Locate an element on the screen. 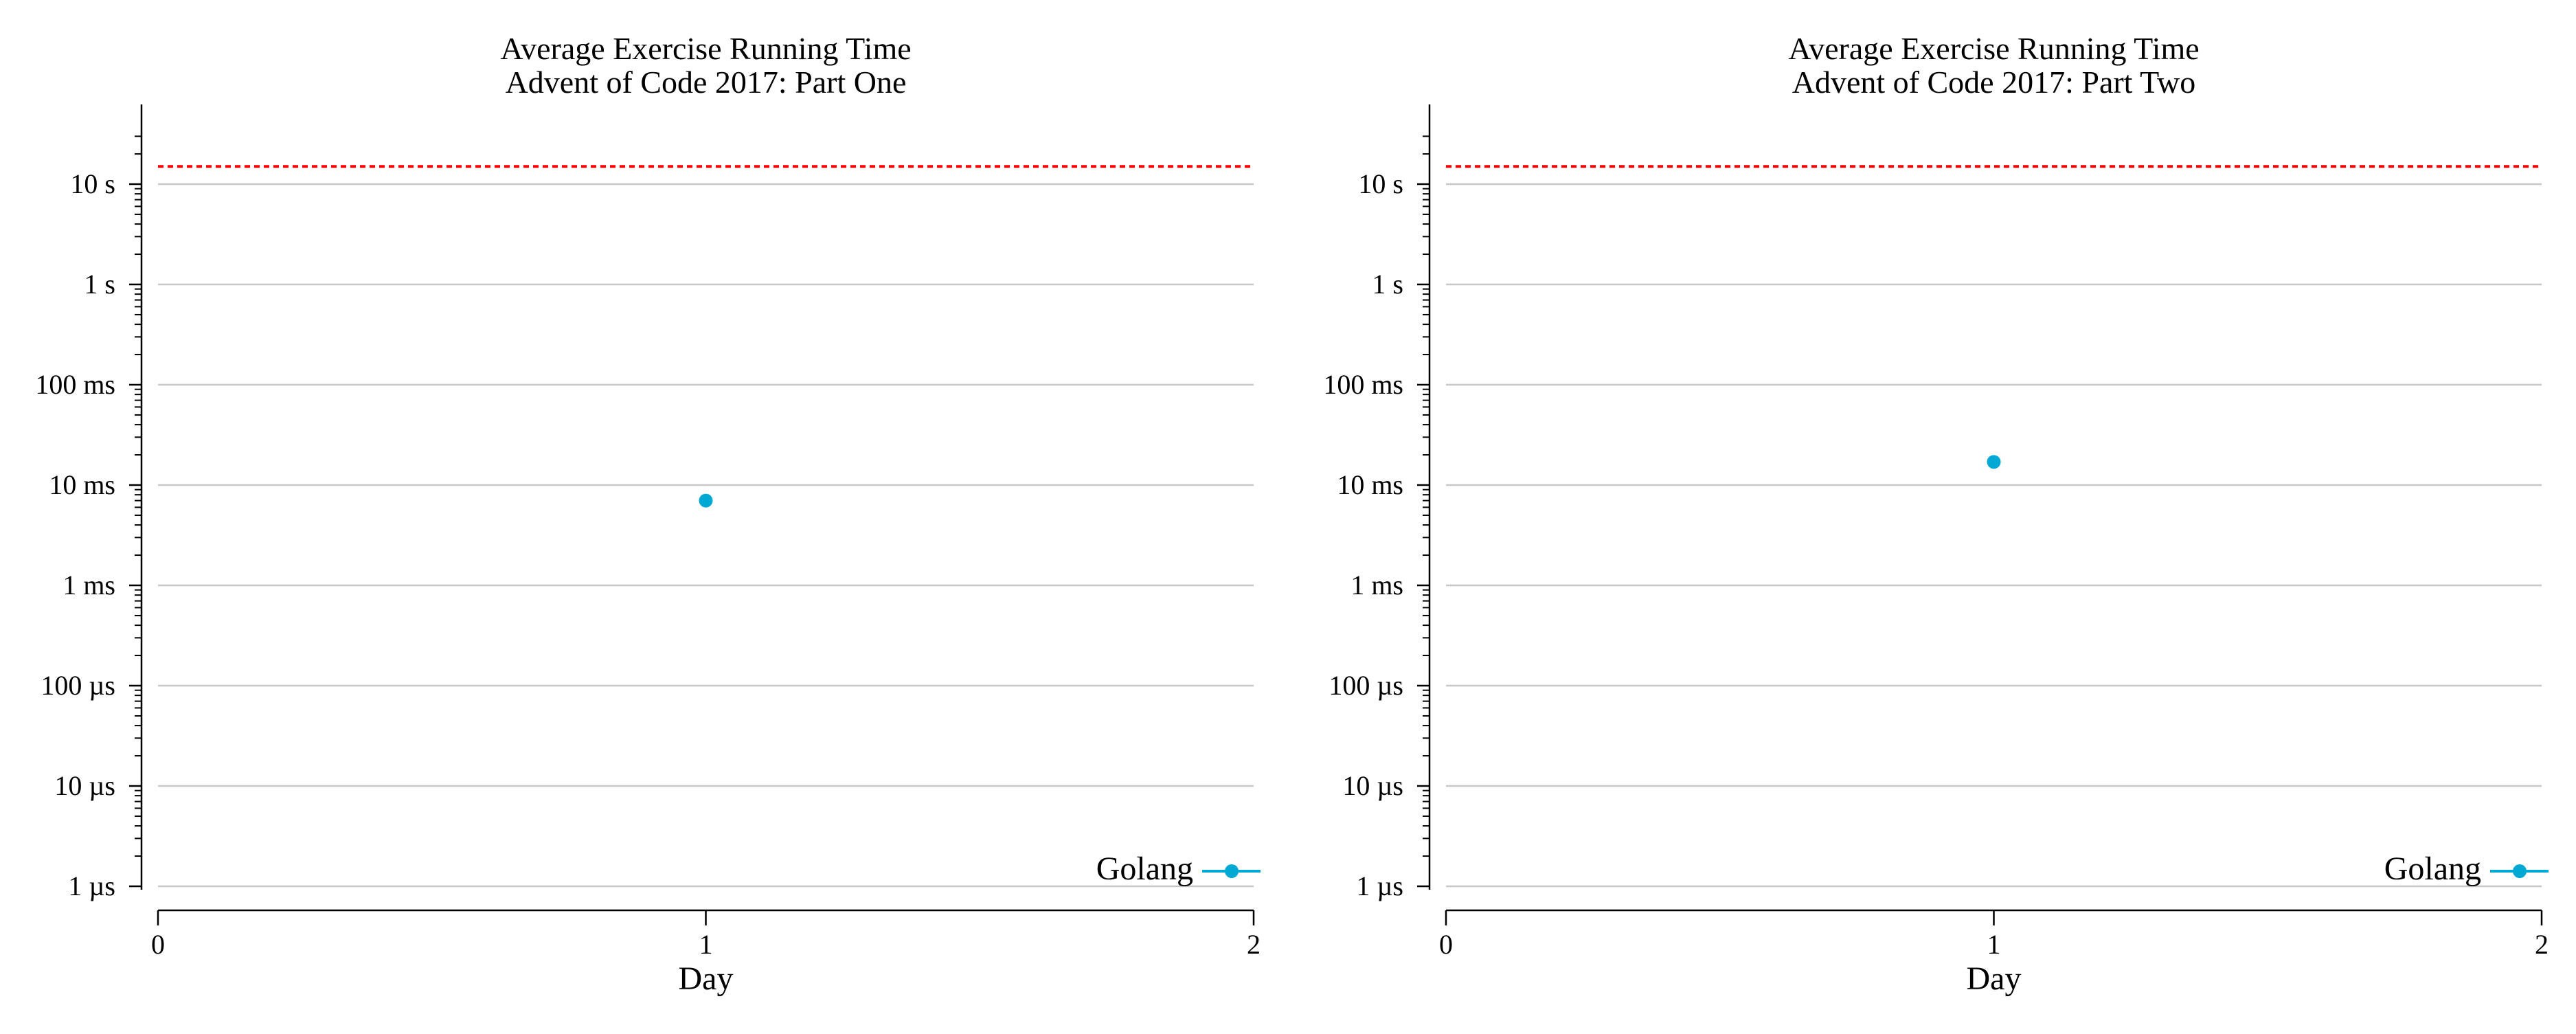 This screenshot has height=1034, width=2576. chart-subtitle: Advent of Code 2017: Part One is located at coordinates (706, 82).